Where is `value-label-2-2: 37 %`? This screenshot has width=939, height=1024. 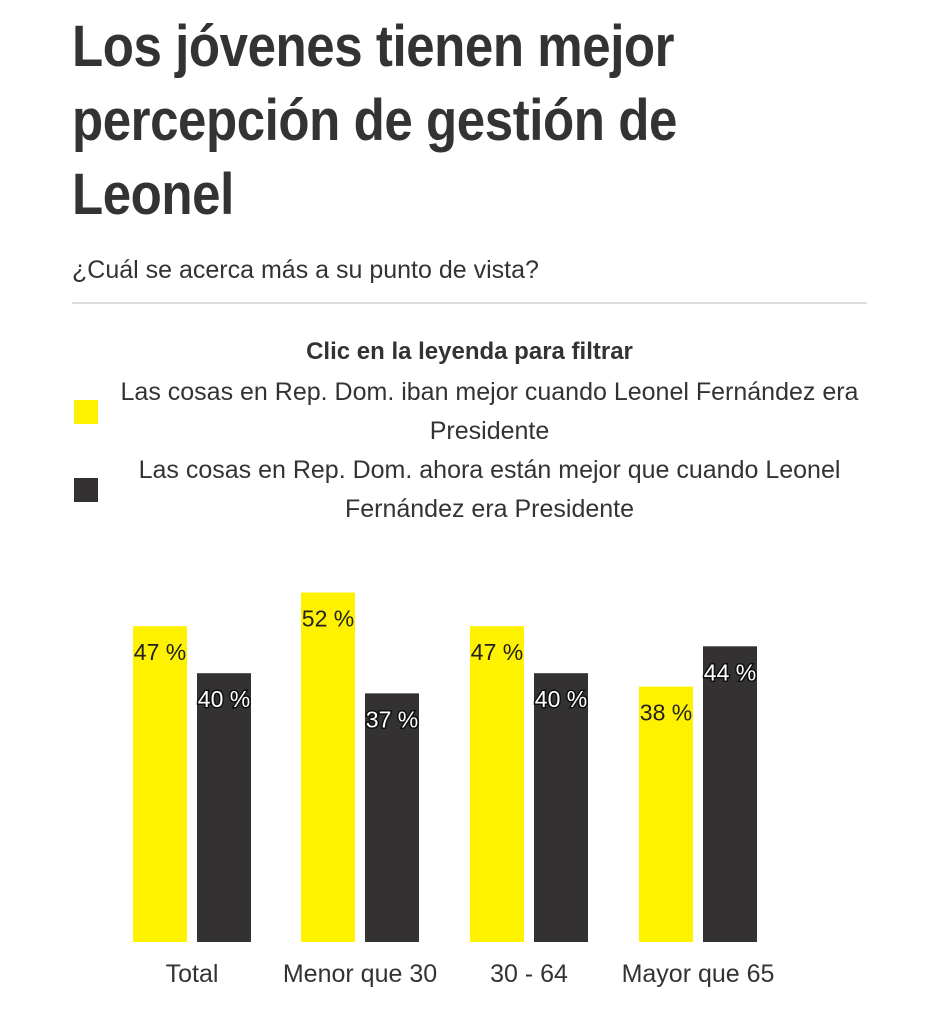
value-label-2-2: 37 % is located at coordinates (392, 719).